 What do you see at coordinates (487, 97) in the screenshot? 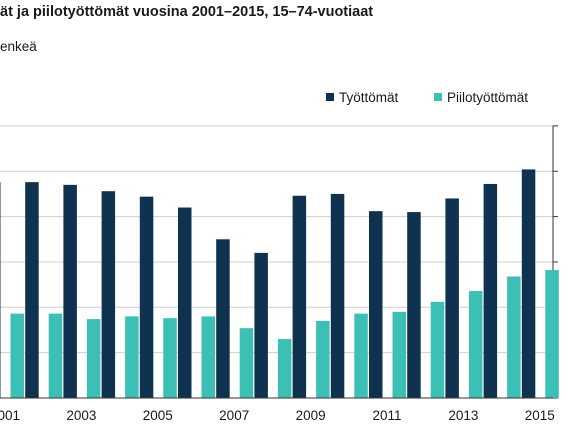
I see `legend-label-piilotyottomat: Piilotyöttömät` at bounding box center [487, 97].